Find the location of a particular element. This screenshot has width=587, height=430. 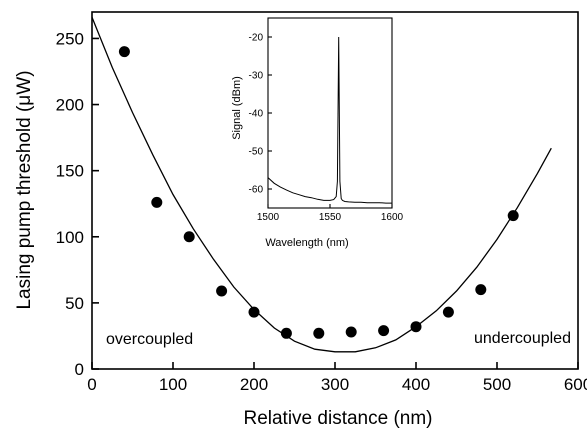

inset-x-axis-label: Wavelength (nm) is located at coordinates (306, 243).